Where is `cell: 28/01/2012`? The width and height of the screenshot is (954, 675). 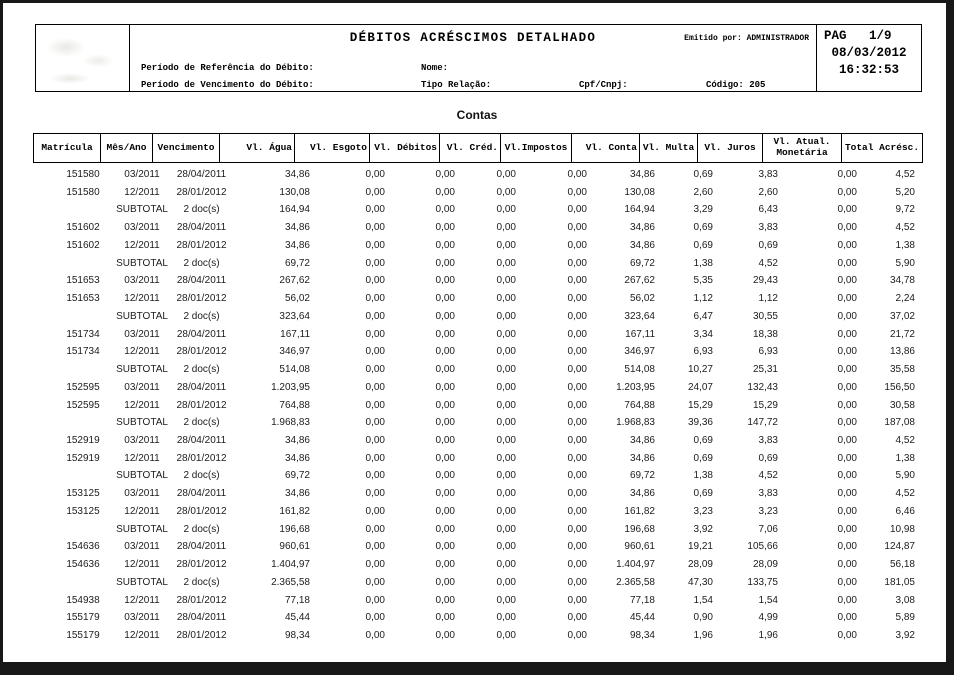 cell: 28/01/2012 is located at coordinates (201, 352).